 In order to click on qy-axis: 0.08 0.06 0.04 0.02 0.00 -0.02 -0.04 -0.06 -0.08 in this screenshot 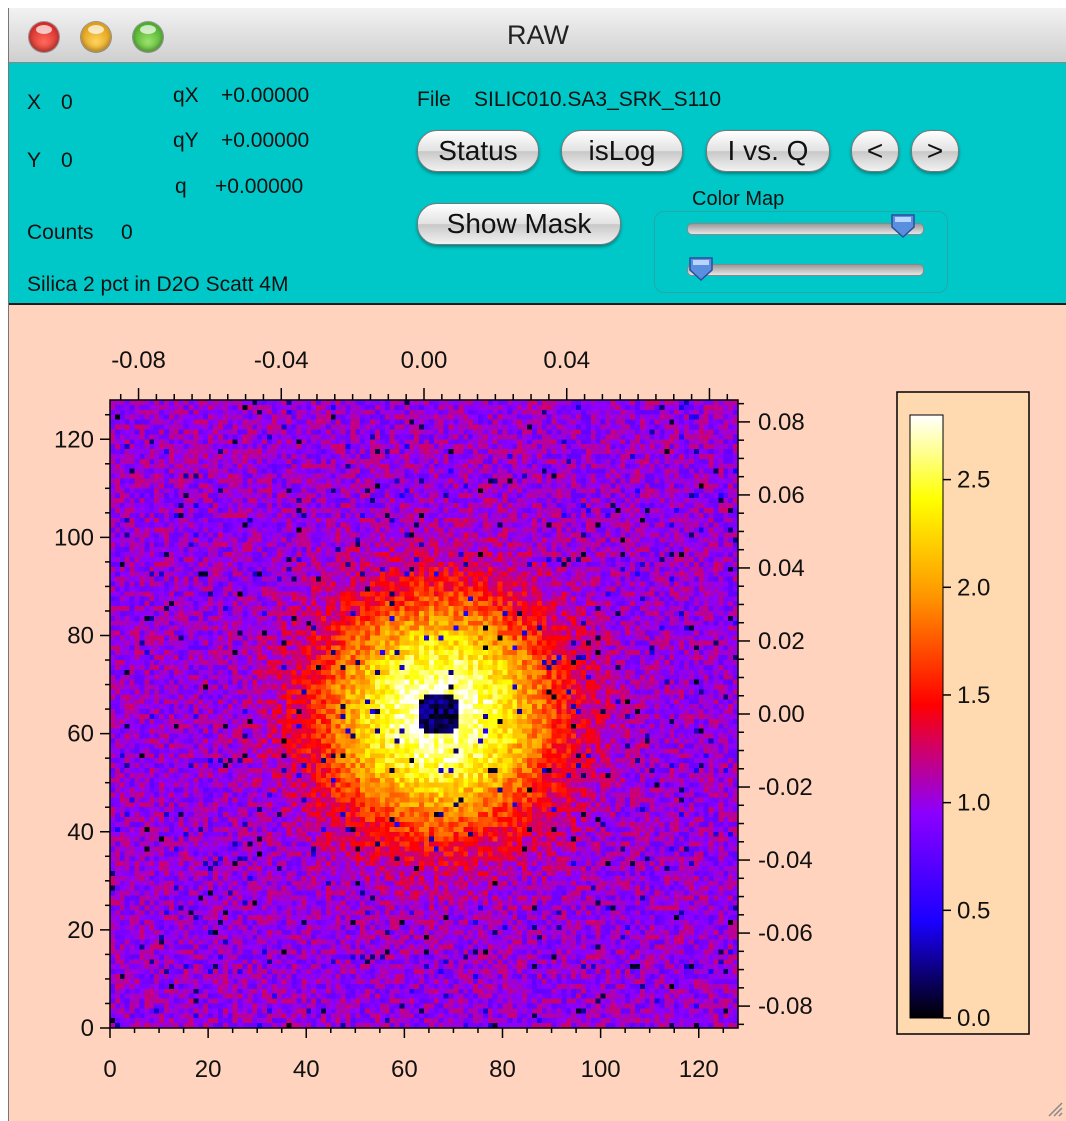, I will do `click(775, 714)`.